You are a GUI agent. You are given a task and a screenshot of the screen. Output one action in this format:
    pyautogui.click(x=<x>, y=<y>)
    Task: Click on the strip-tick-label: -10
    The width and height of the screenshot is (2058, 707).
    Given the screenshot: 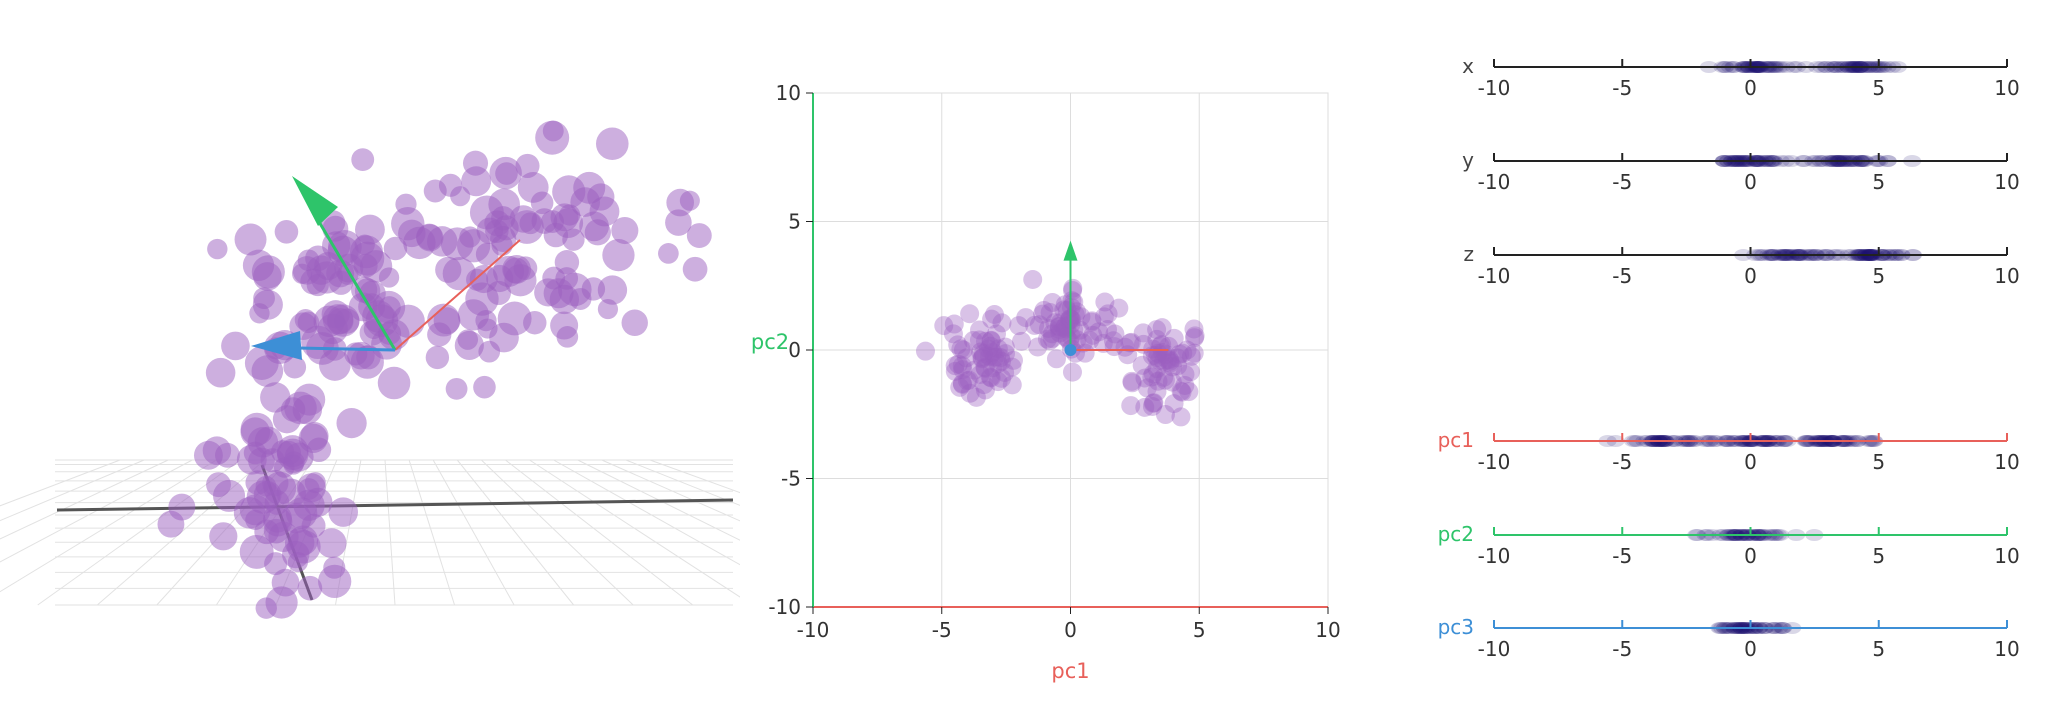 What is the action you would take?
    pyautogui.click(x=1494, y=182)
    